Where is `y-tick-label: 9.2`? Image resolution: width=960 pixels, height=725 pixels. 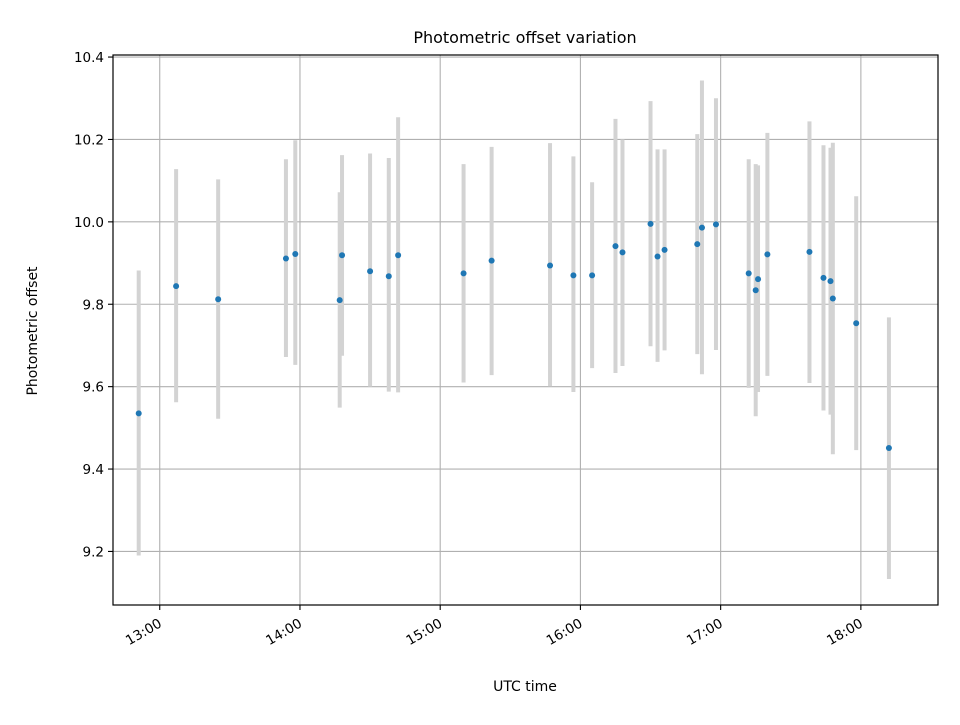 y-tick-label: 9.2 is located at coordinates (93, 552).